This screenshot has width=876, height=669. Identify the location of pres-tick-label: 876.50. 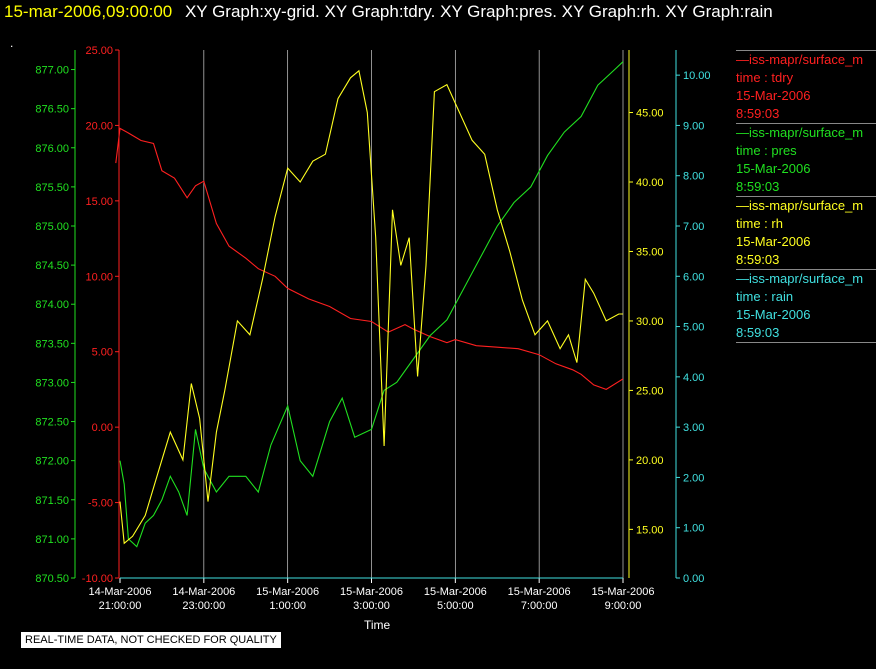
(52, 110).